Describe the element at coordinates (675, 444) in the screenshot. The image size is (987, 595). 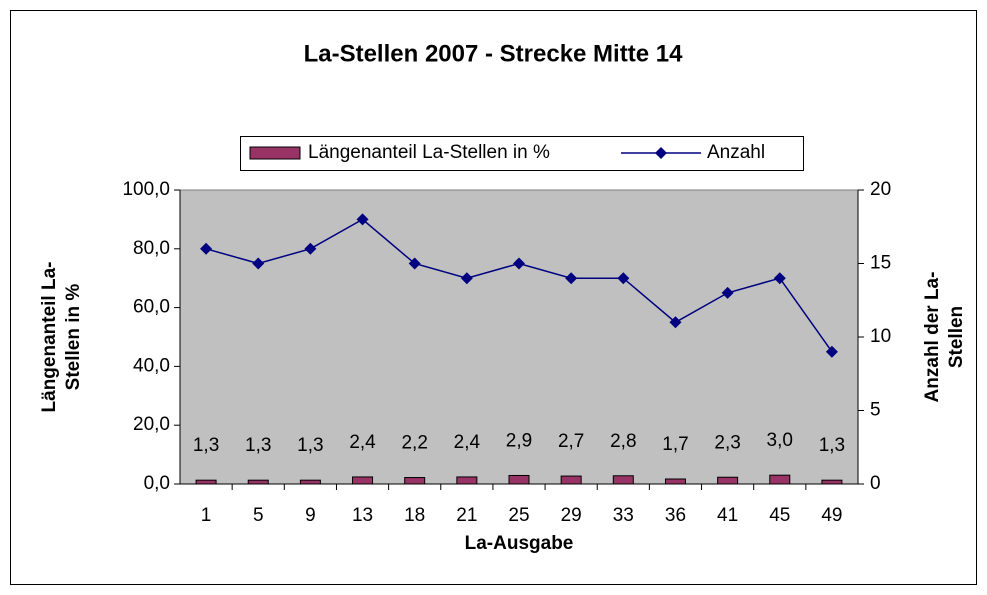
I see `data-label: 1,7` at that location.